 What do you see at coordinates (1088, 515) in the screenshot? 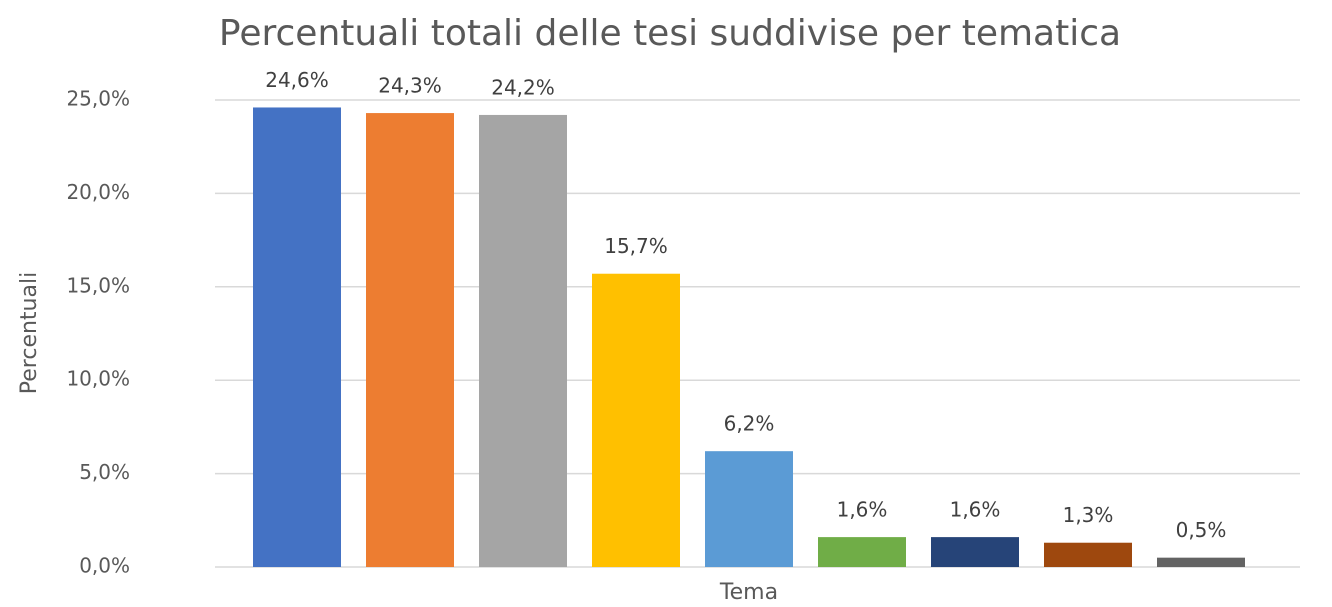
I see `value-label: 1,3%` at bounding box center [1088, 515].